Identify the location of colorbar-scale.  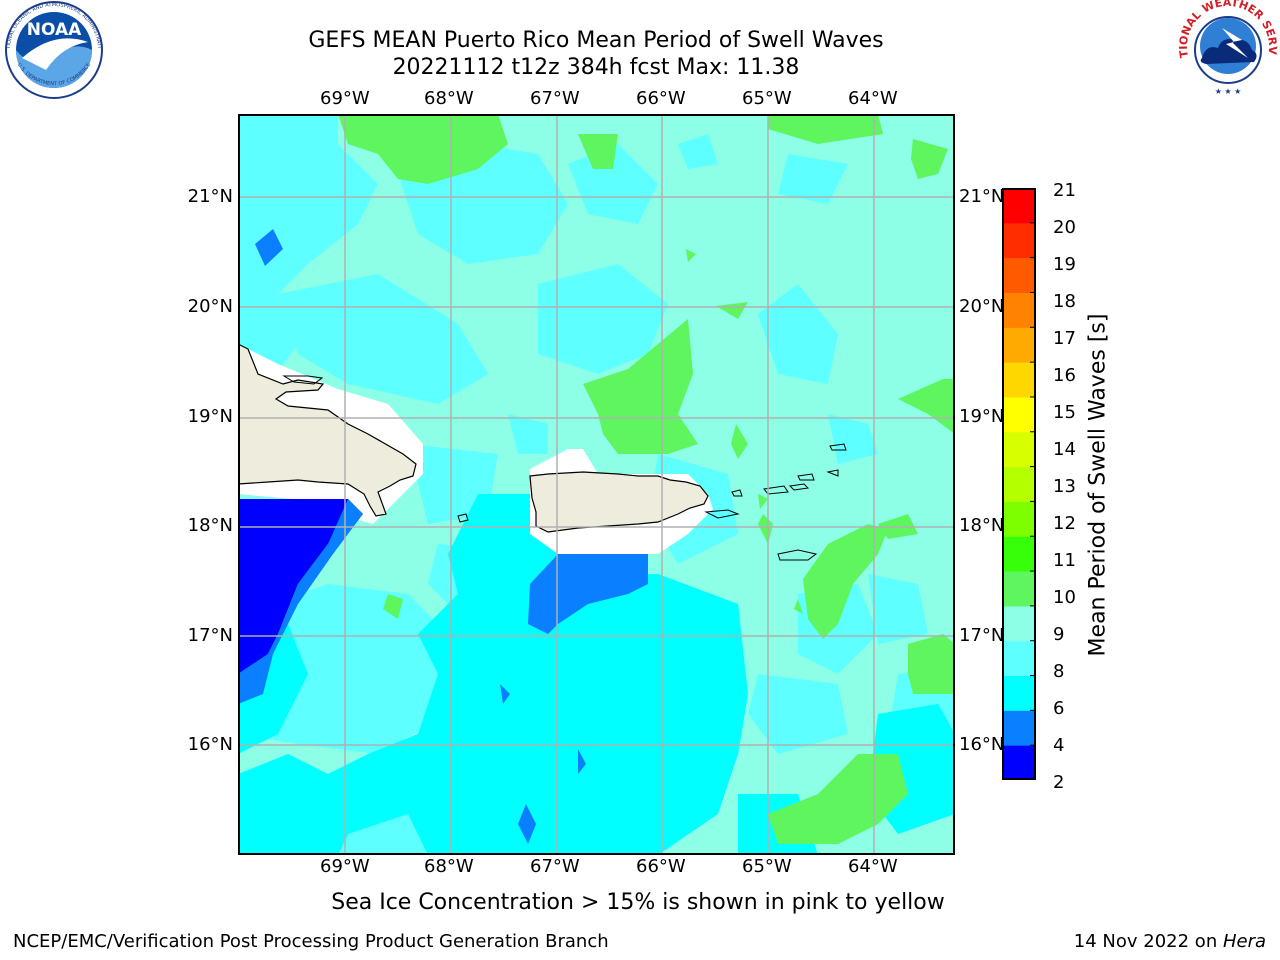
(1019, 484).